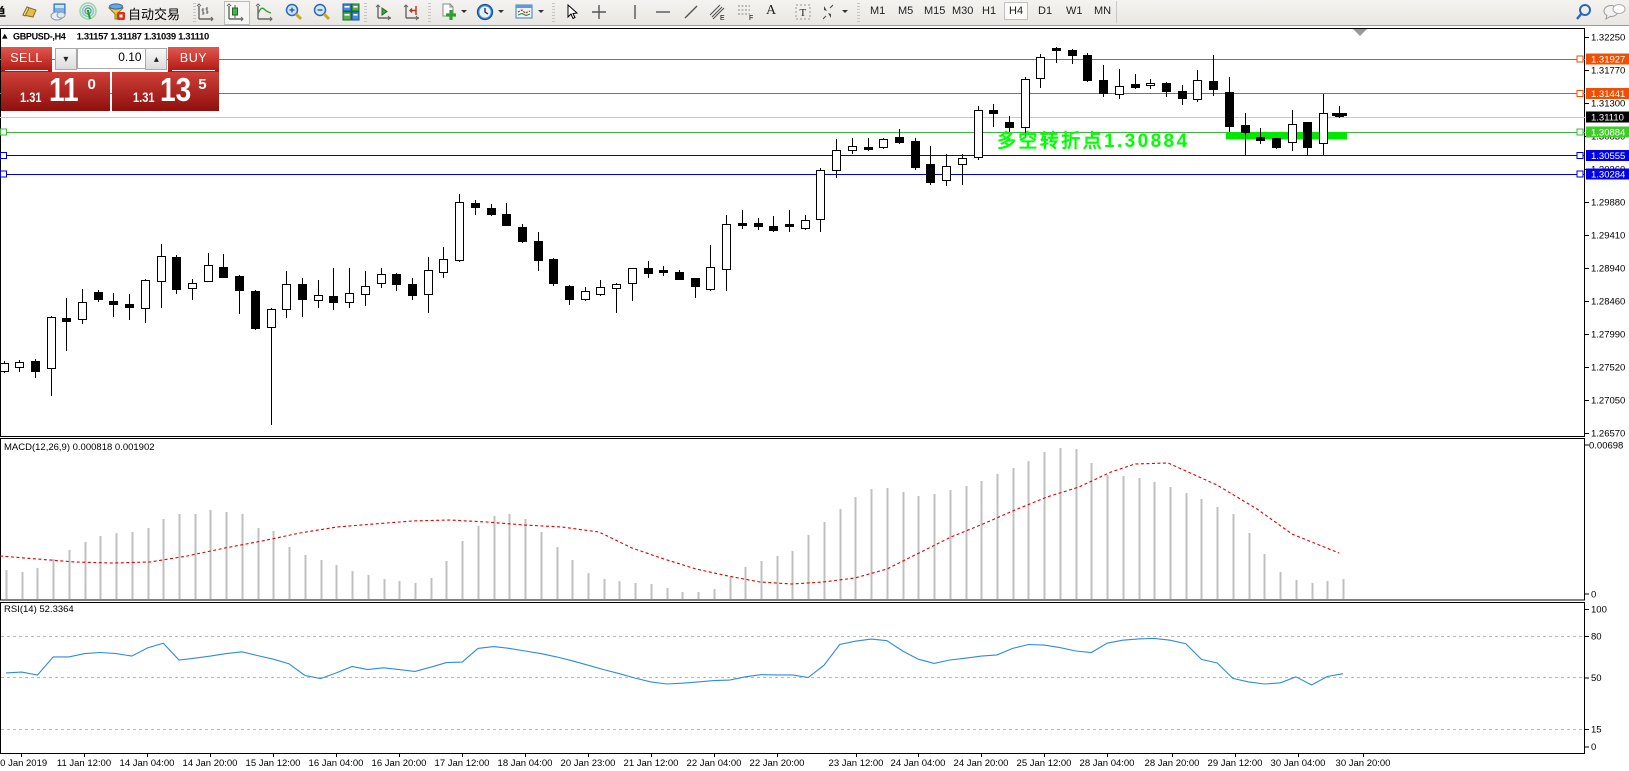 The height and width of the screenshot is (771, 1629). I want to click on svg-text: 29 Jan 12:00, so click(1235, 763).